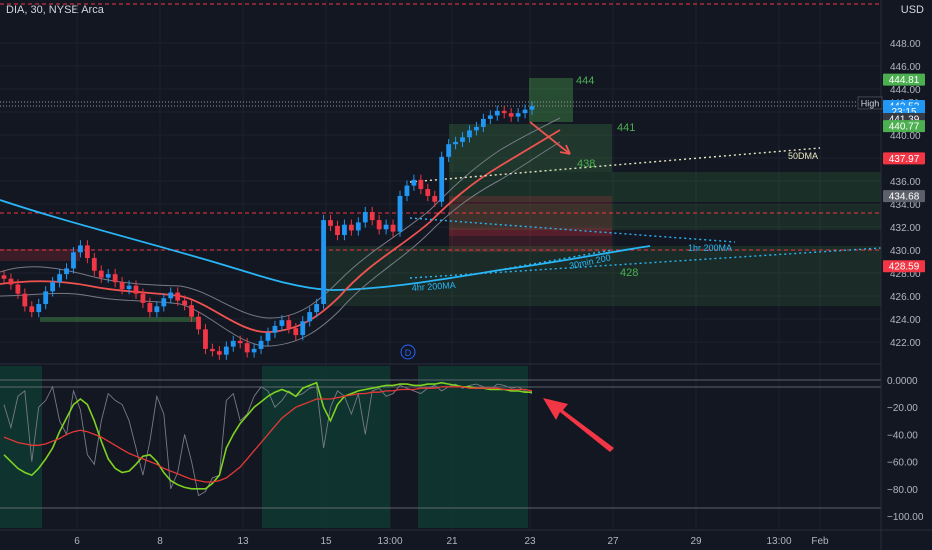 This screenshot has width=932, height=550. What do you see at coordinates (626, 128) in the screenshot?
I see `level-label-441: 441` at bounding box center [626, 128].